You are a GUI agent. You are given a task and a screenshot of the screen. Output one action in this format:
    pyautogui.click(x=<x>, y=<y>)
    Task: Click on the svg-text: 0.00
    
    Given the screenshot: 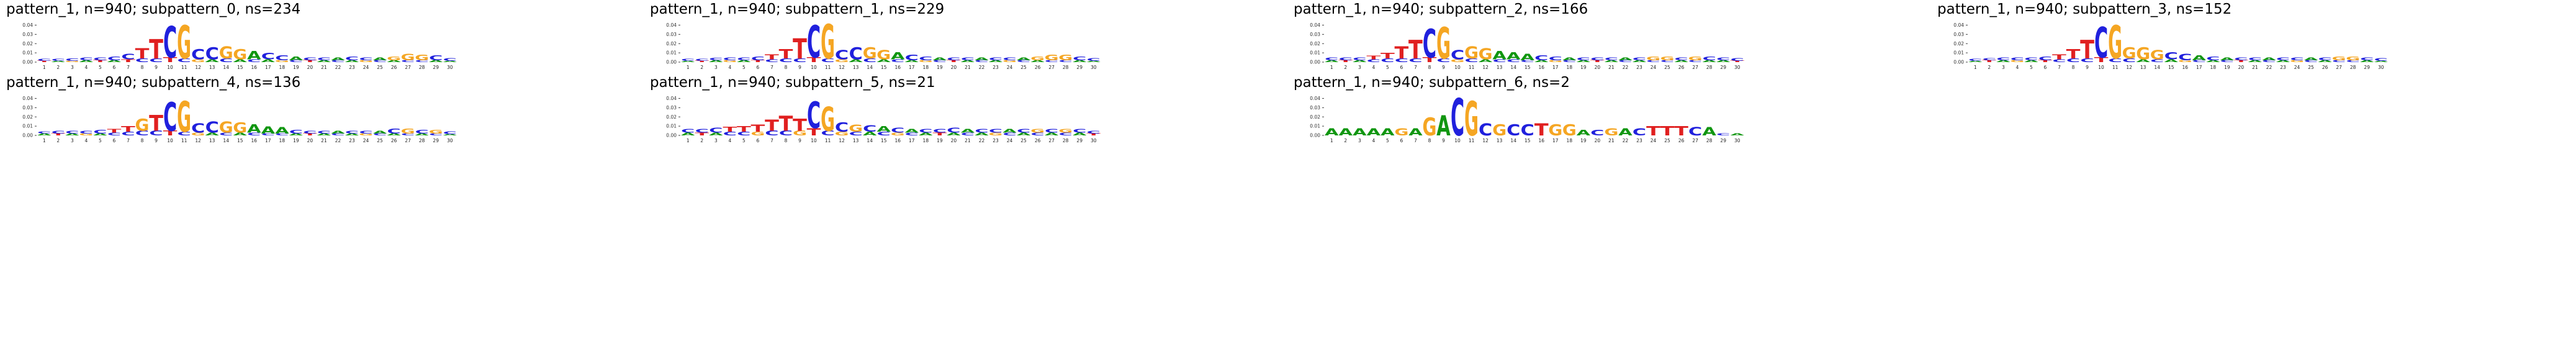 What is the action you would take?
    pyautogui.click(x=1315, y=135)
    